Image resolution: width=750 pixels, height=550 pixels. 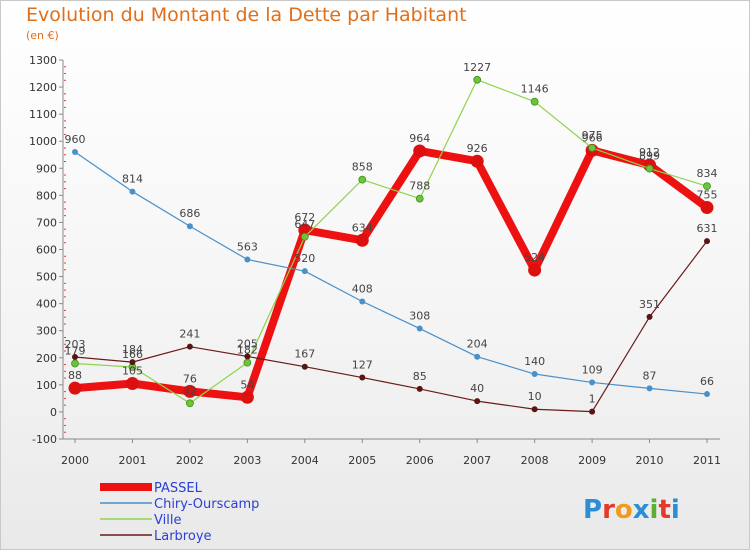 What do you see at coordinates (49, 432) in the screenshot?
I see `y-tick: -100` at bounding box center [49, 432].